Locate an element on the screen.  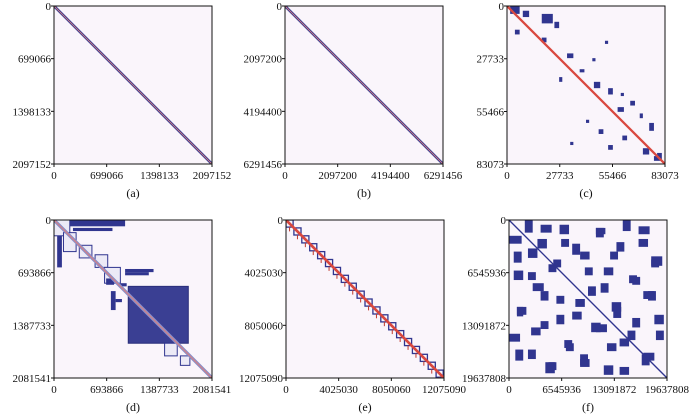
x-tick-label: 1387733 is located at coordinates (159, 390).